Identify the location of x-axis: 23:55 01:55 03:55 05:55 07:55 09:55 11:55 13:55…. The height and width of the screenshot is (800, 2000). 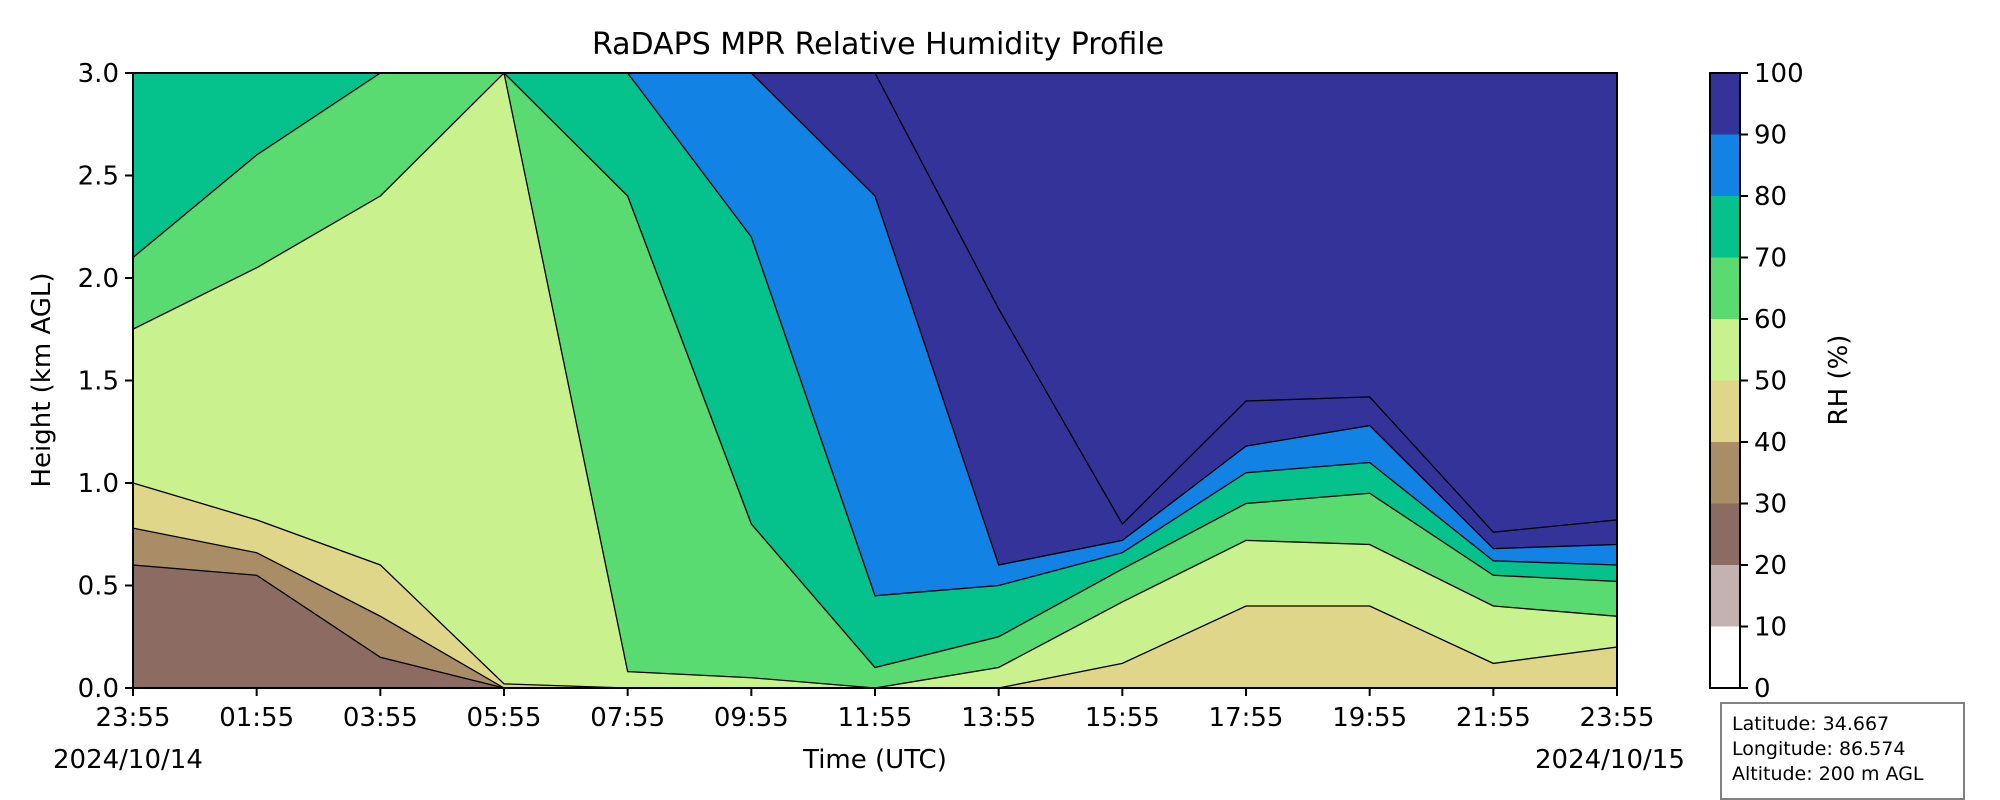
(875, 710).